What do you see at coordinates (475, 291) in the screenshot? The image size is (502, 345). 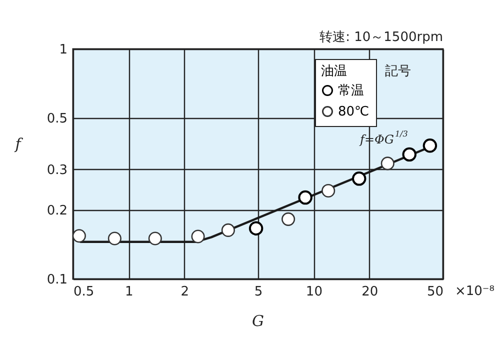 I see `text: ×10⁻⁸` at bounding box center [475, 291].